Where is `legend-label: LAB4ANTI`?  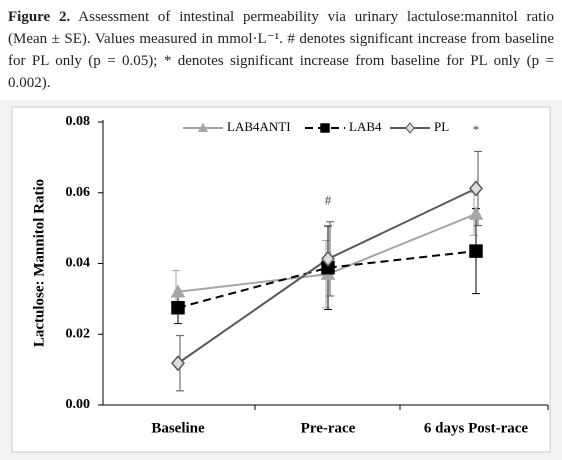 legend-label: LAB4ANTI is located at coordinates (259, 126).